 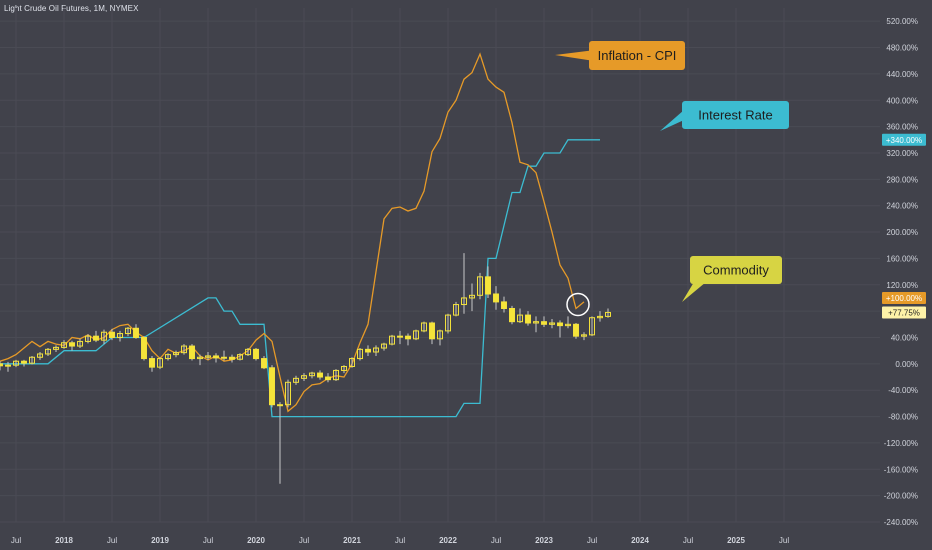 What do you see at coordinates (906, 364) in the screenshot?
I see `y-tick-label: 0.00%` at bounding box center [906, 364].